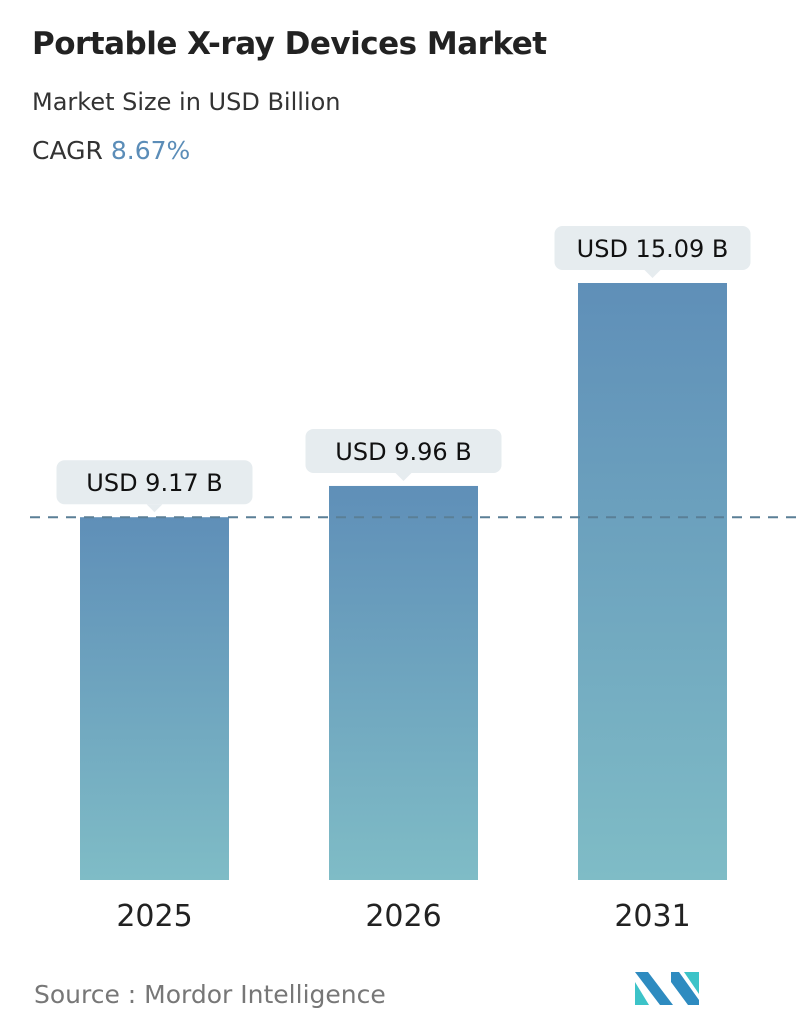 This screenshot has width=796, height=1034. What do you see at coordinates (403, 682) in the screenshot?
I see `bar-2026` at bounding box center [403, 682].